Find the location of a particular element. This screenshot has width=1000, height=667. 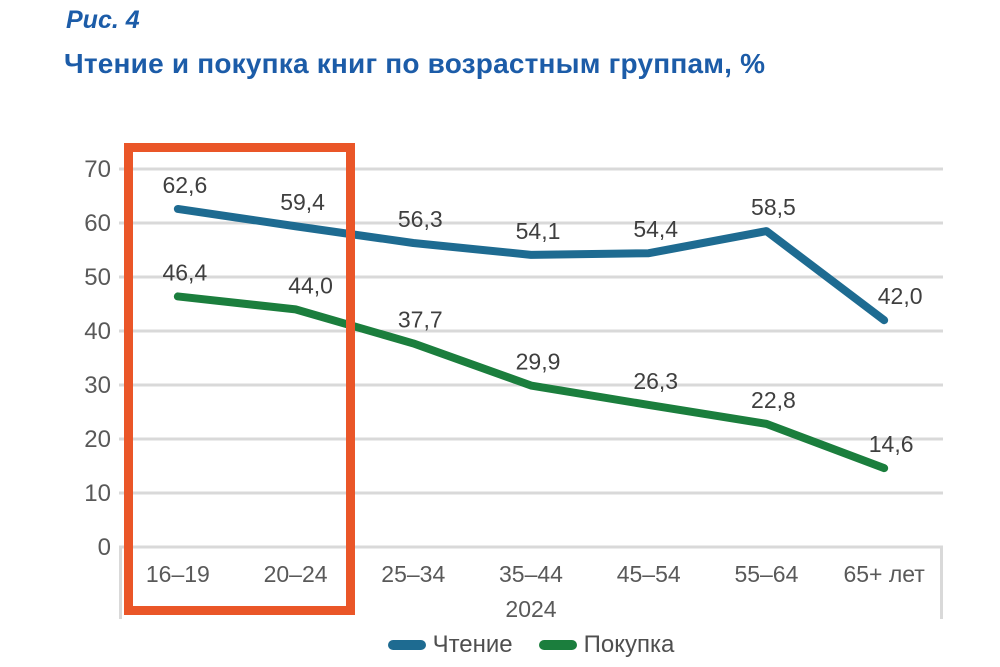

buying-line-marker-icon is located at coordinates (557, 645).